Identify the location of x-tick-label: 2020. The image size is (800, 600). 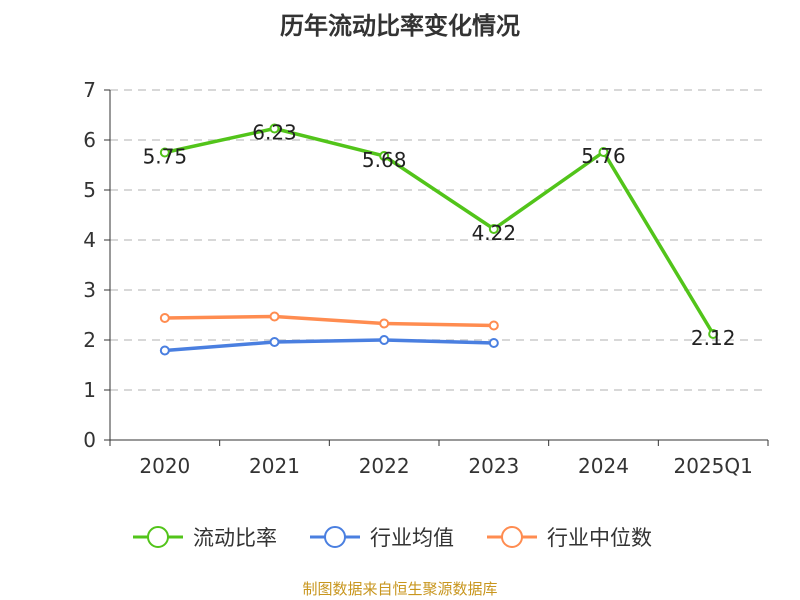
(164, 466).